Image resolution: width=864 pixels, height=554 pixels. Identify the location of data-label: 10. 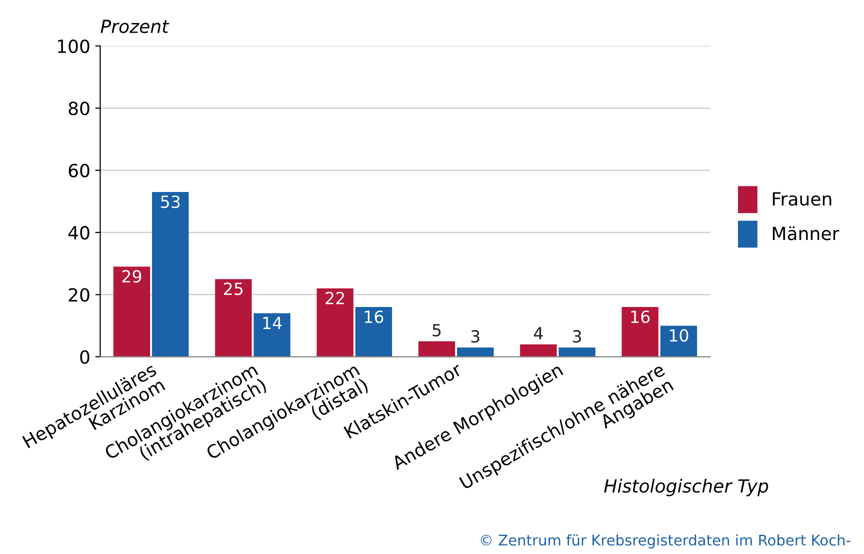
(679, 335).